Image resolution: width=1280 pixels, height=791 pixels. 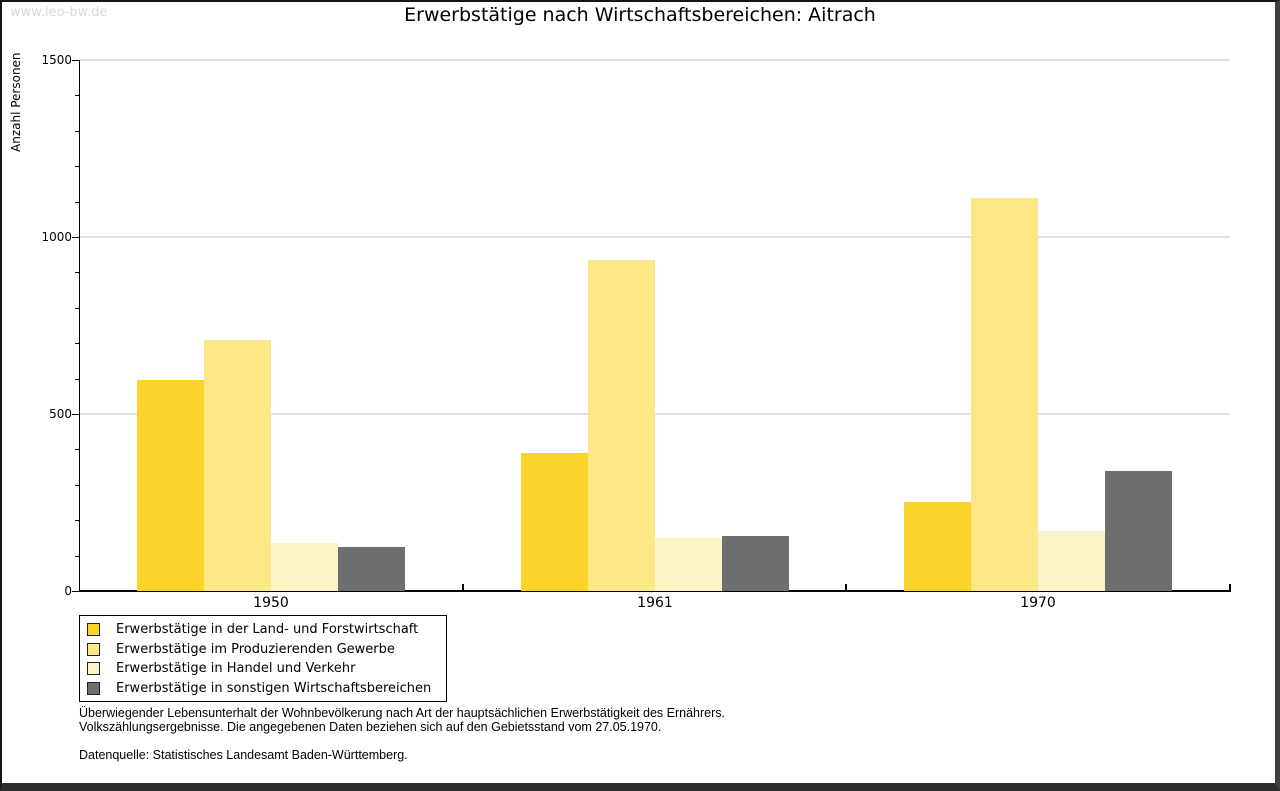 What do you see at coordinates (1004, 394) in the screenshot?
I see `bar-1970-s2` at bounding box center [1004, 394].